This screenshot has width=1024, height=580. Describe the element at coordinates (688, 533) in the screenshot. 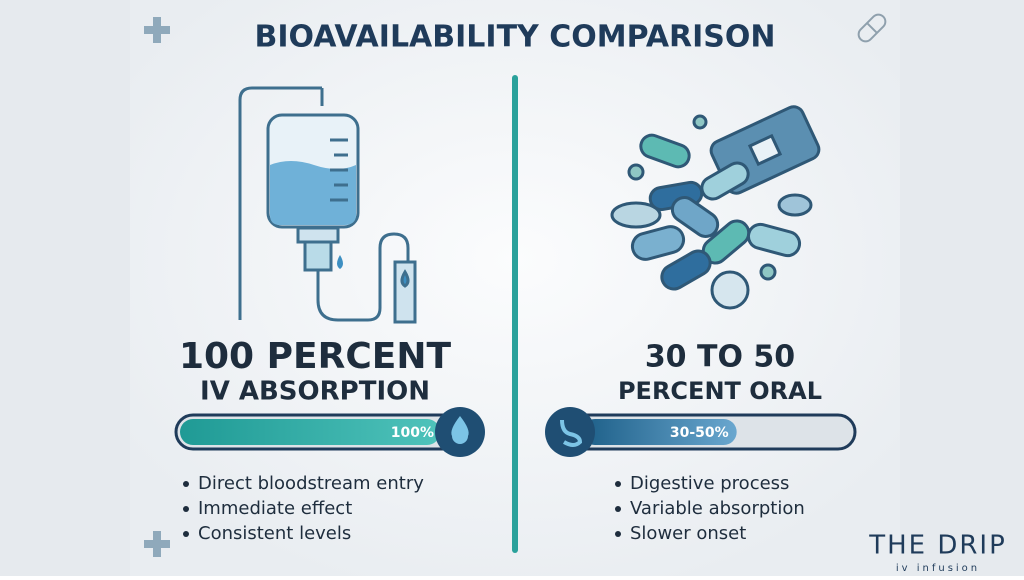

I see `bullet-text: Slower onset` at that location.